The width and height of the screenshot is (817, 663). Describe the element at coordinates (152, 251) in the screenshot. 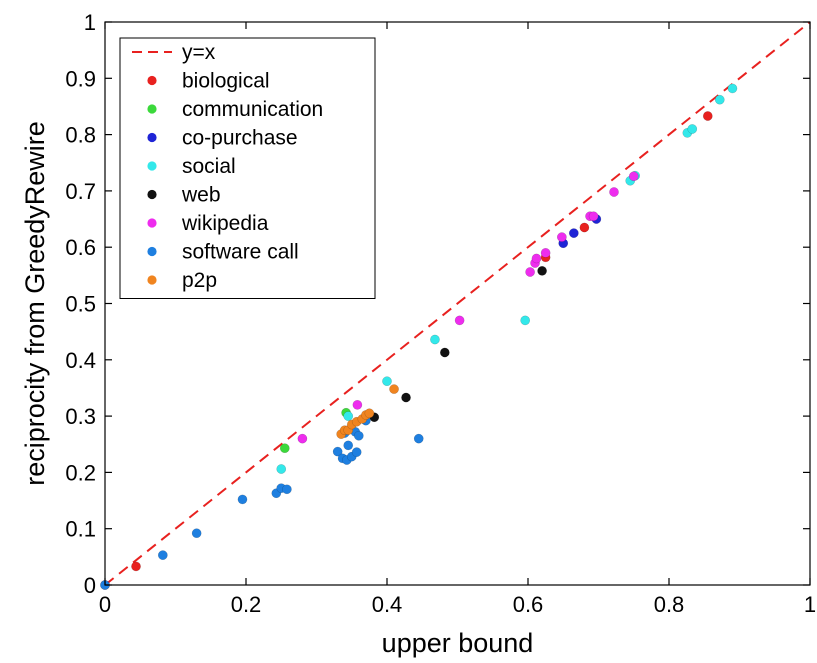

I see `legend-swatch-software-call` at that location.